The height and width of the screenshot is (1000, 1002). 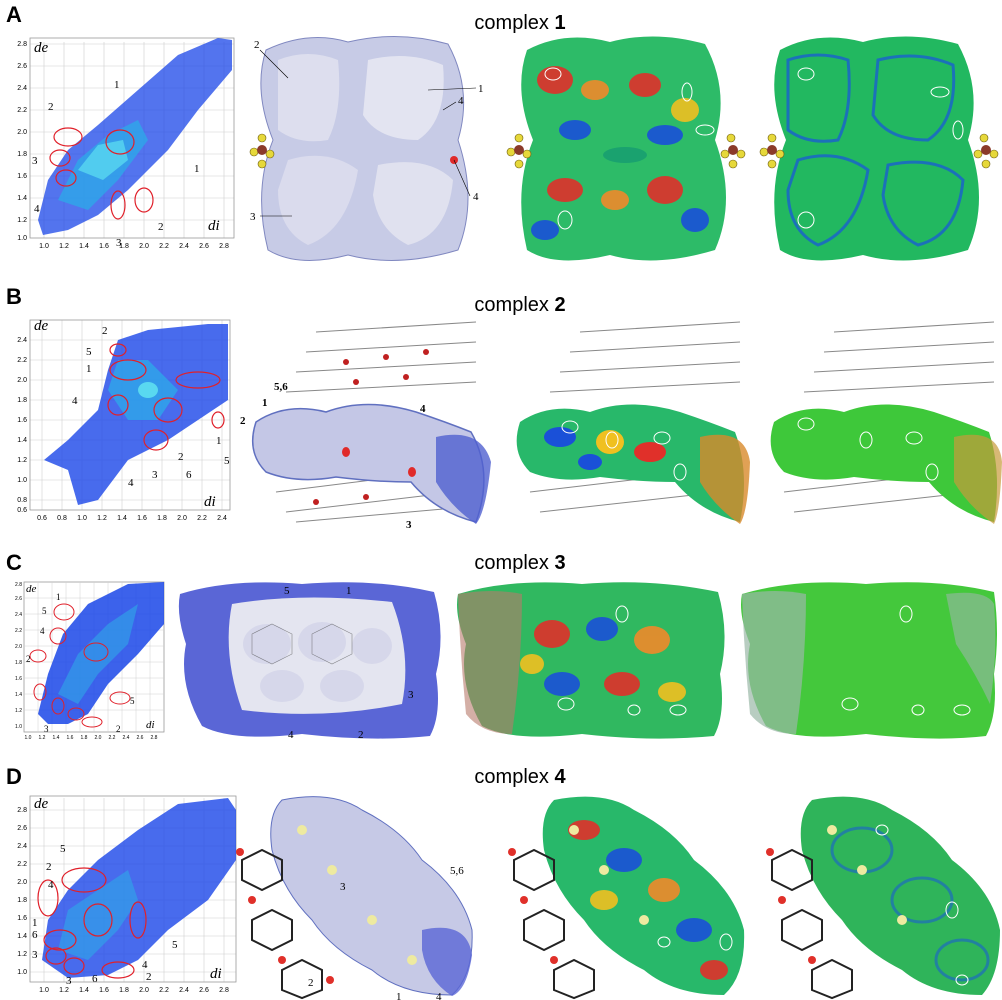 I want to click on region-labels: 2 5 1 4 1 5 2 3 4 6, so click(x=151, y=407).